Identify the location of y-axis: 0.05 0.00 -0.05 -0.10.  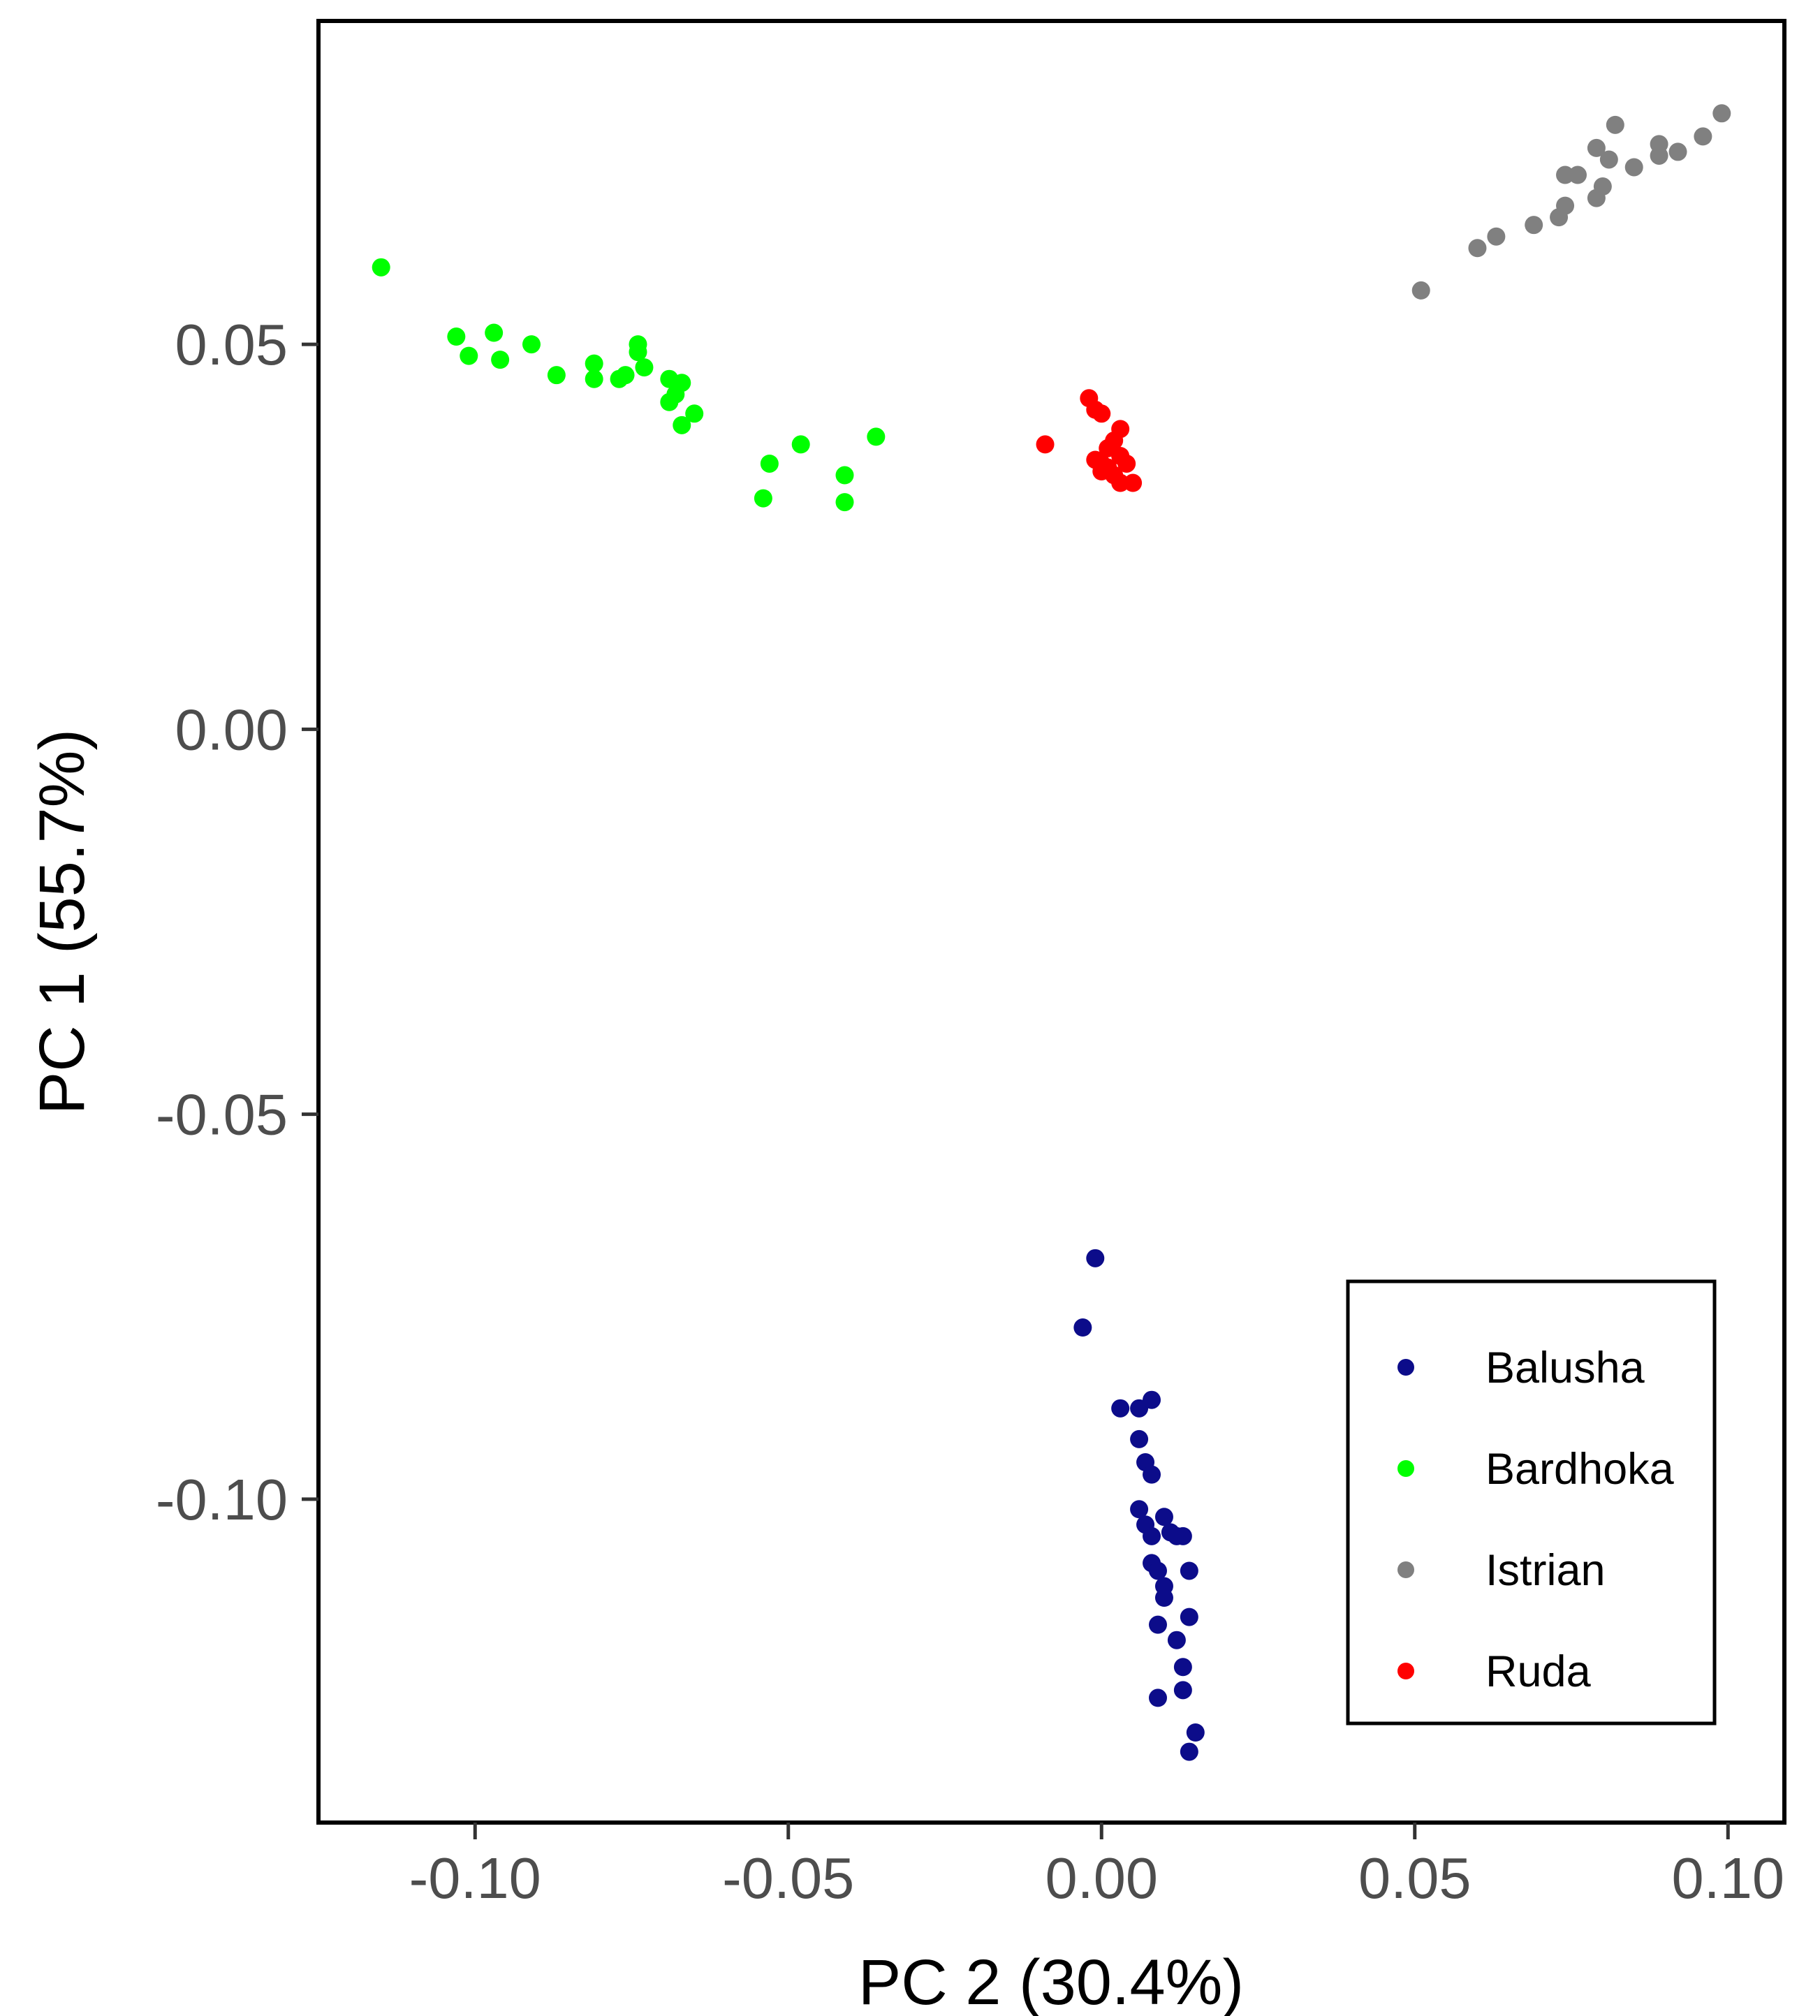
(237, 922).